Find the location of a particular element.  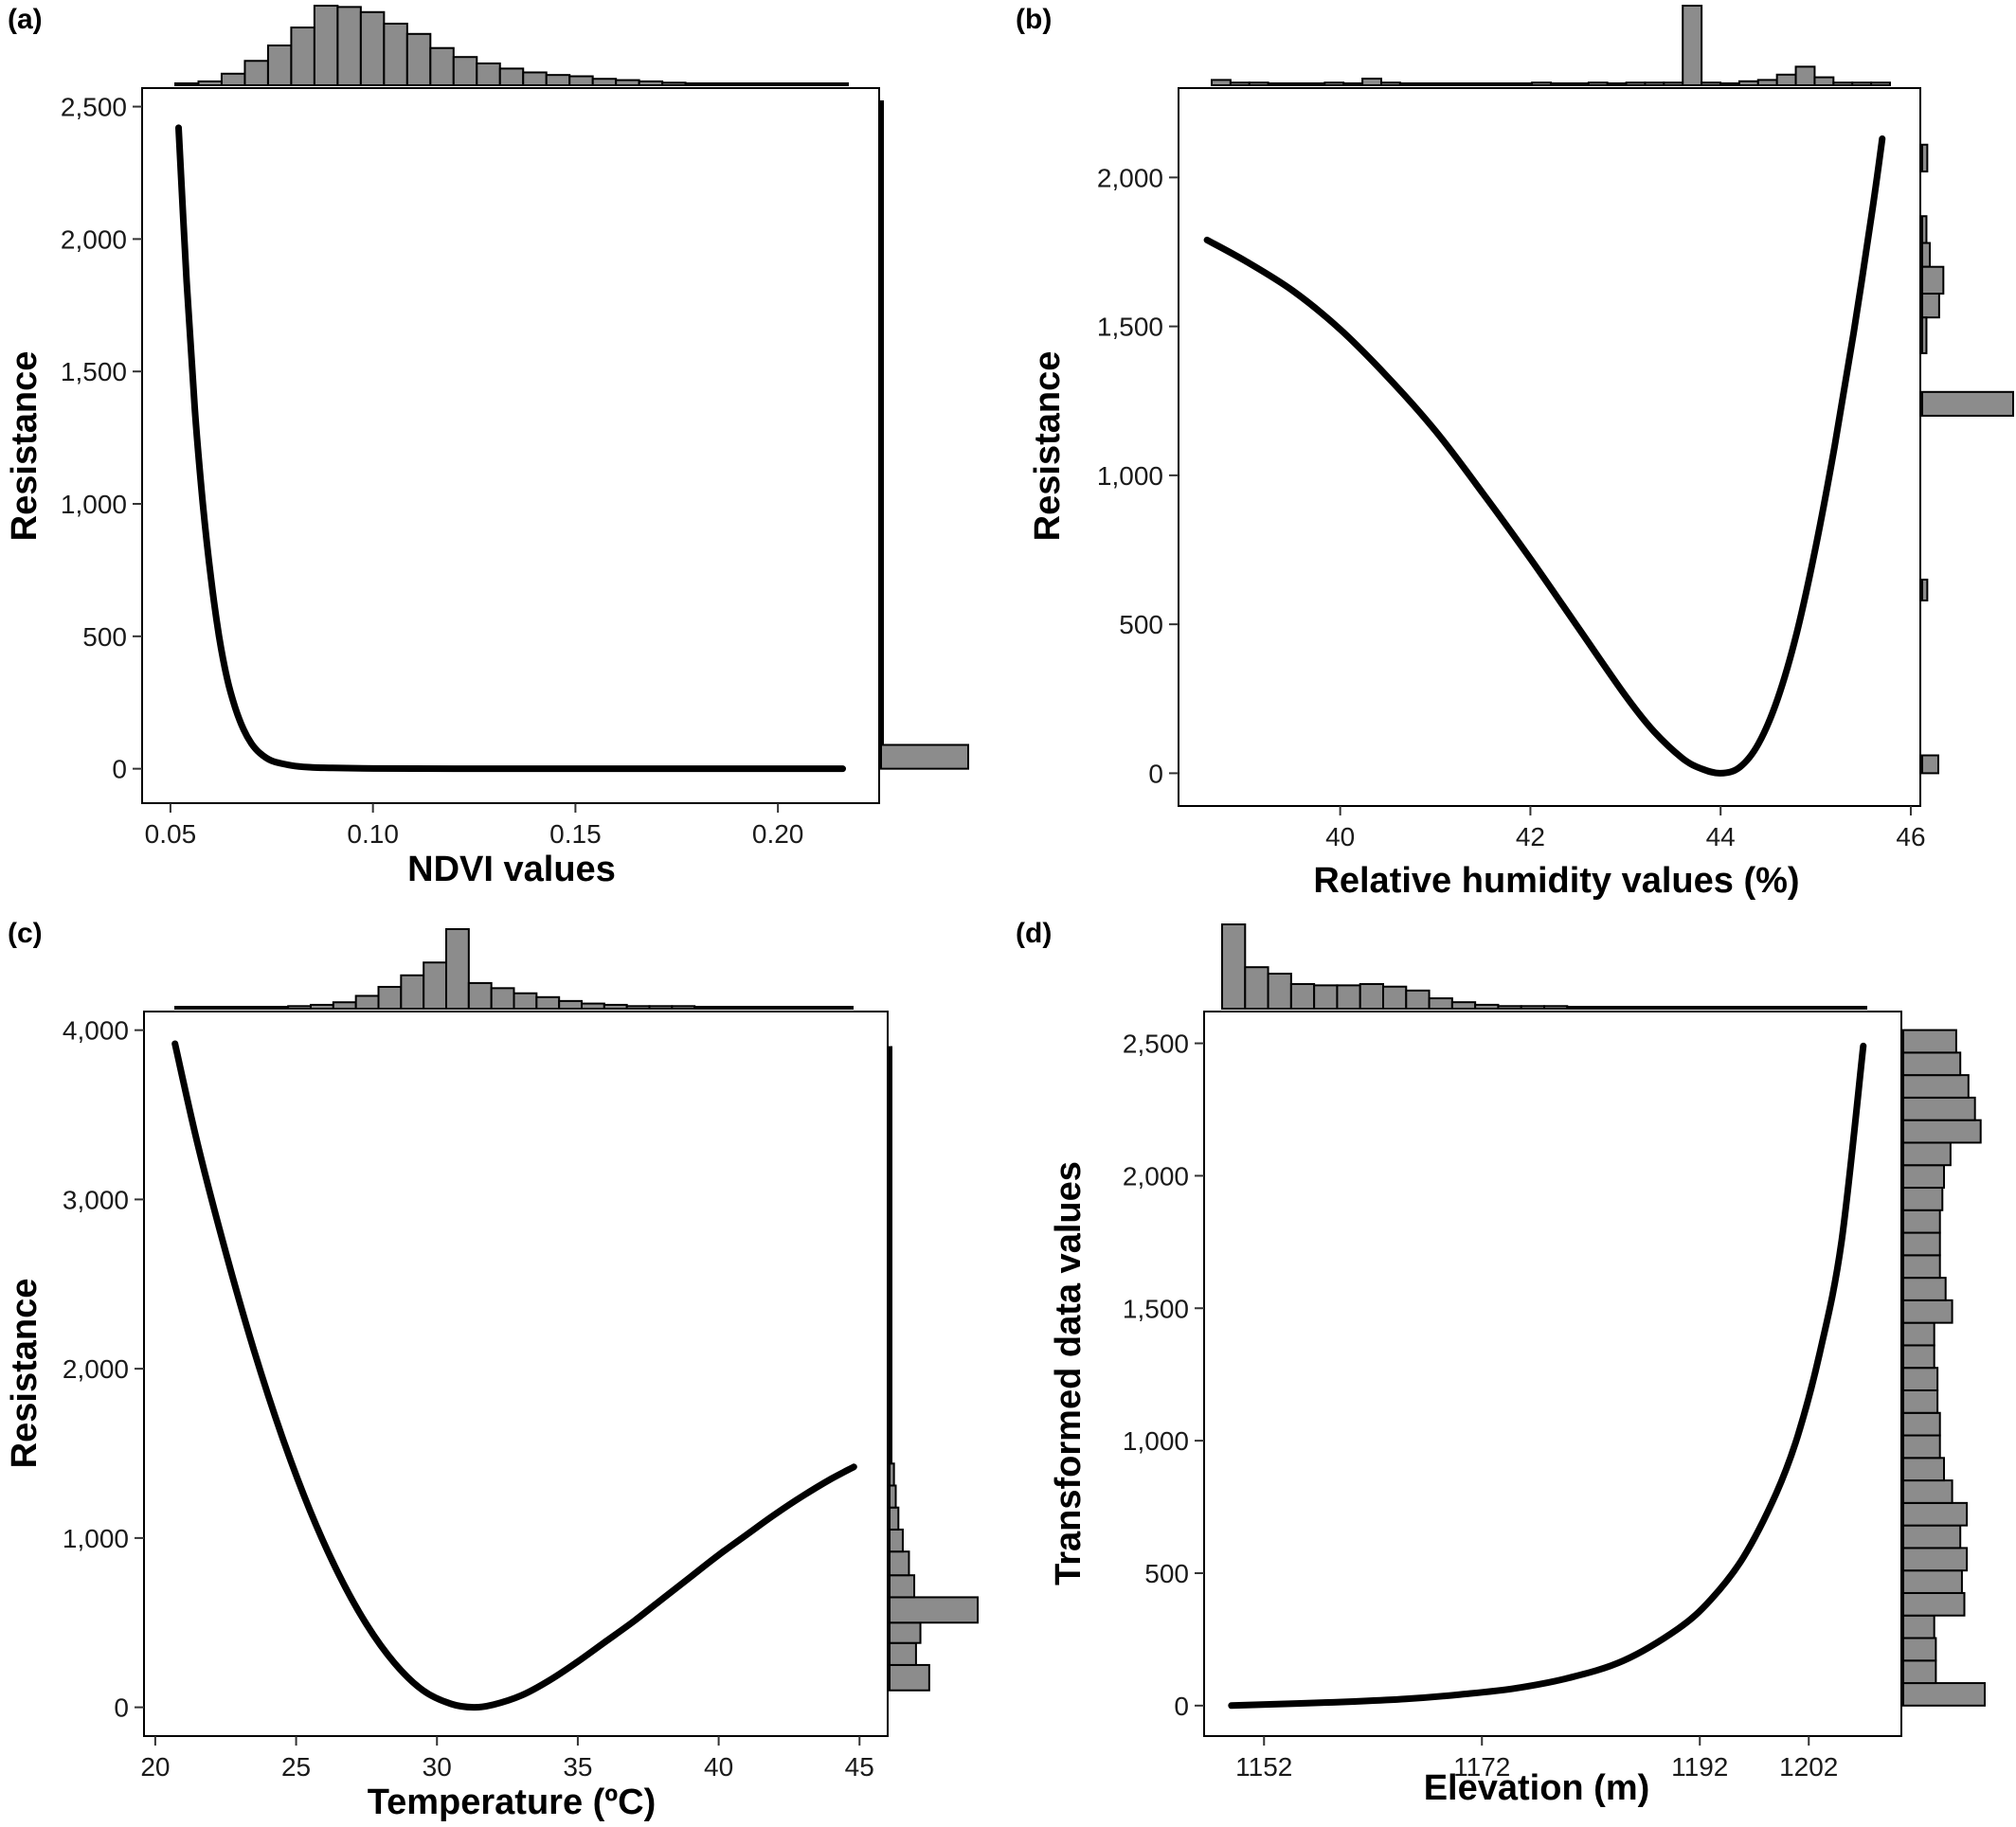

panel-label: (b) is located at coordinates (1034, 19).